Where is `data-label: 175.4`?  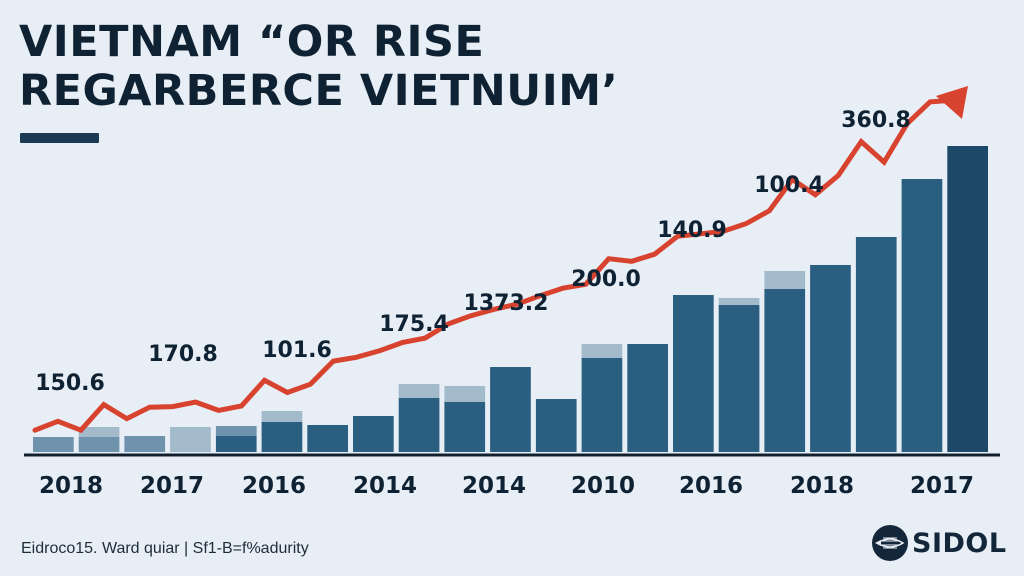 data-label: 175.4 is located at coordinates (414, 324).